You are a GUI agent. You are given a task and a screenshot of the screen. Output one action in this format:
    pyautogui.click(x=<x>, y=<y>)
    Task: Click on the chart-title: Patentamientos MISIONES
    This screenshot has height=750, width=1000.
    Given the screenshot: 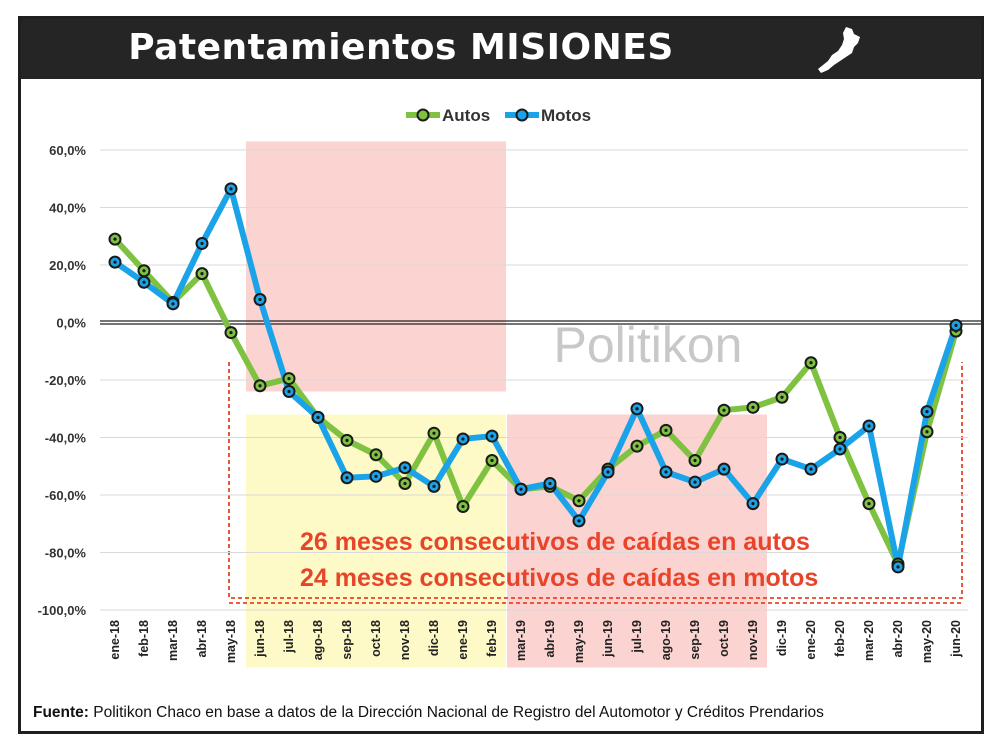 What is the action you would take?
    pyautogui.click(x=401, y=47)
    